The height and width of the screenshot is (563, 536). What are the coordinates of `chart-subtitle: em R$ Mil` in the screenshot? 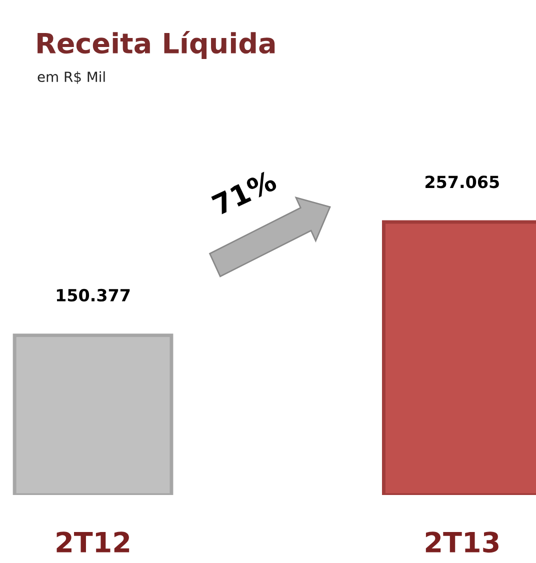 It's located at (71, 77).